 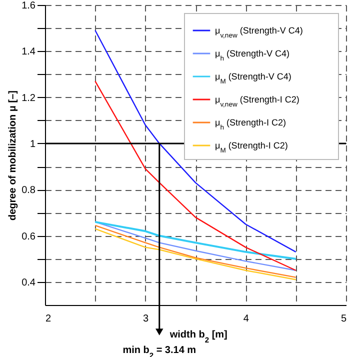 I want to click on legend-label: μ$_{M}$ (Strength-V C4), so click(x=253, y=78).